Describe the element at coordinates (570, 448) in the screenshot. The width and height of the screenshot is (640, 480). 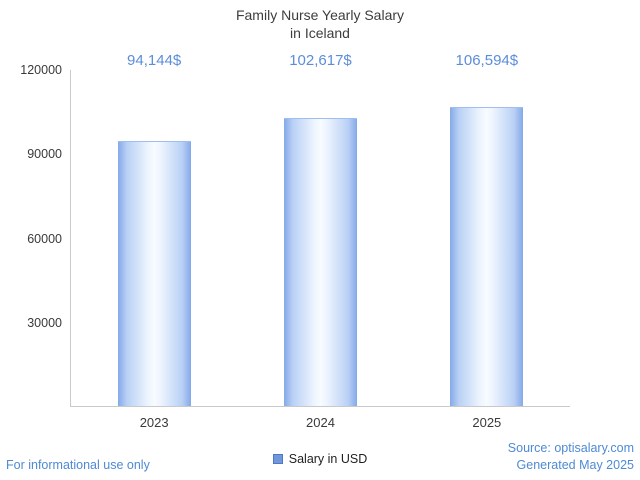
I see `source-text: Source: optisalary.com` at that location.